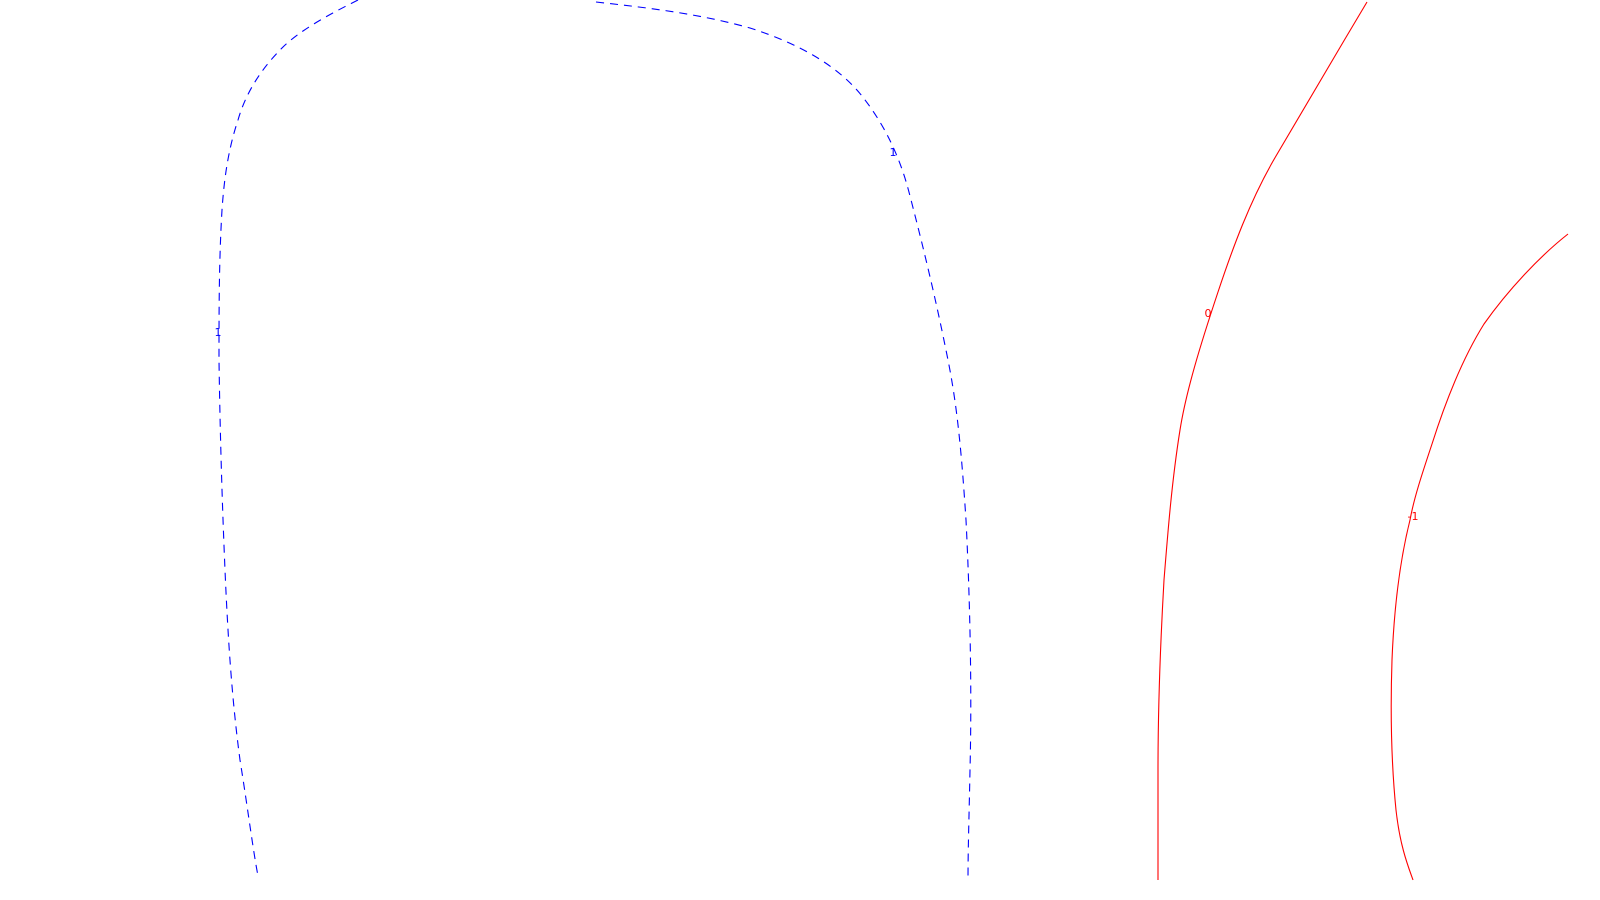 This screenshot has height=900, width=1600. What do you see at coordinates (1208, 313) in the screenshot?
I see `contour-label-level-0-1: 0` at bounding box center [1208, 313].